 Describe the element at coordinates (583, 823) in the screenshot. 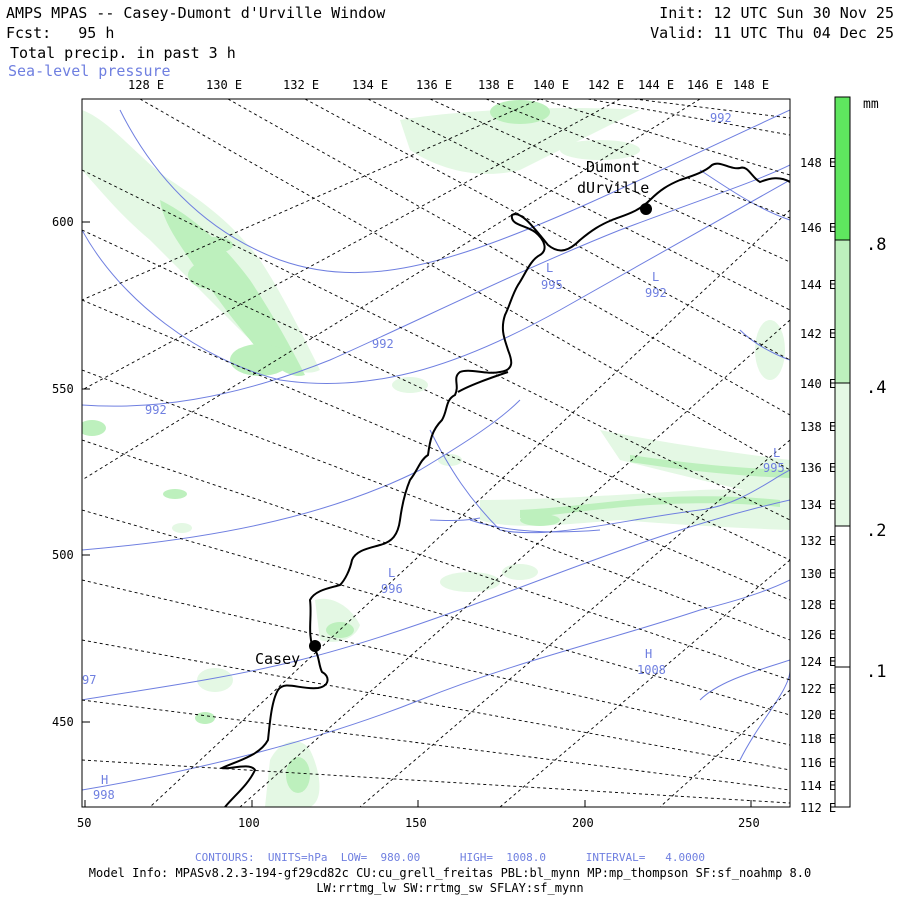

I see `x-tick-label: 200` at that location.